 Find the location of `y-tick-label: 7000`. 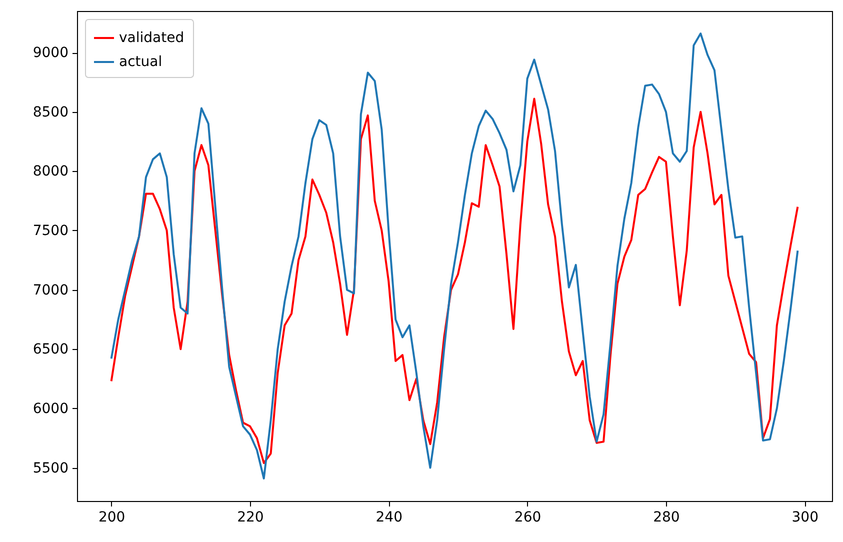

y-tick-label: 7000 is located at coordinates (50, 290).